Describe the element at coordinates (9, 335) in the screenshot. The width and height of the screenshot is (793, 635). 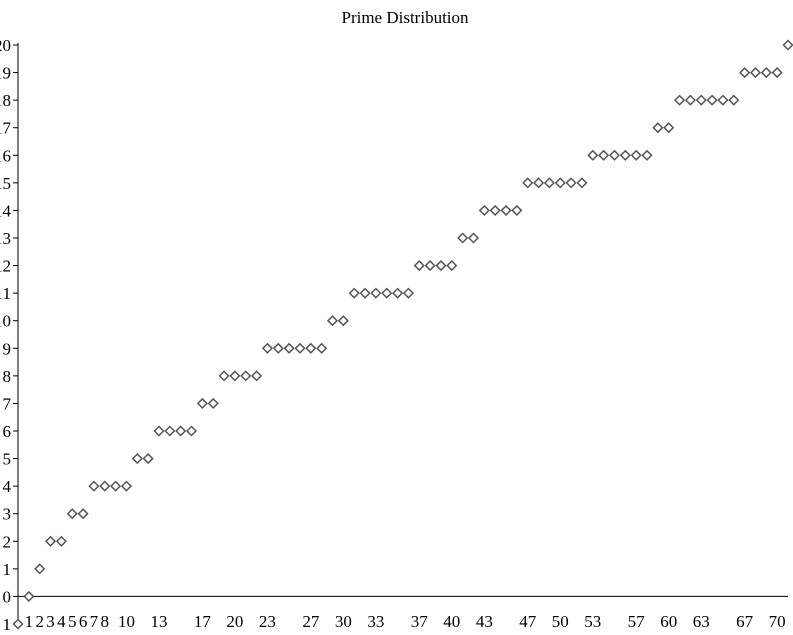
I see `y-axis: - 101234567891011121314151617181920` at that location.